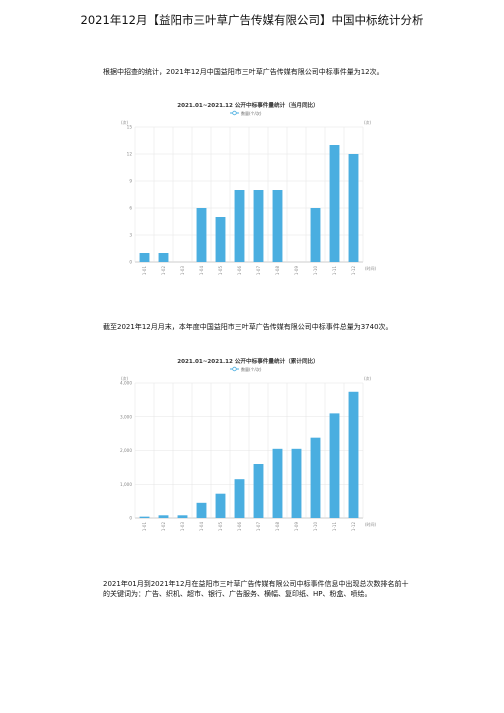 The image size is (504, 713). I want to click on chart-title: 2021.01~2021.12 公开中标事件量统计（当月同比）, so click(248, 105).